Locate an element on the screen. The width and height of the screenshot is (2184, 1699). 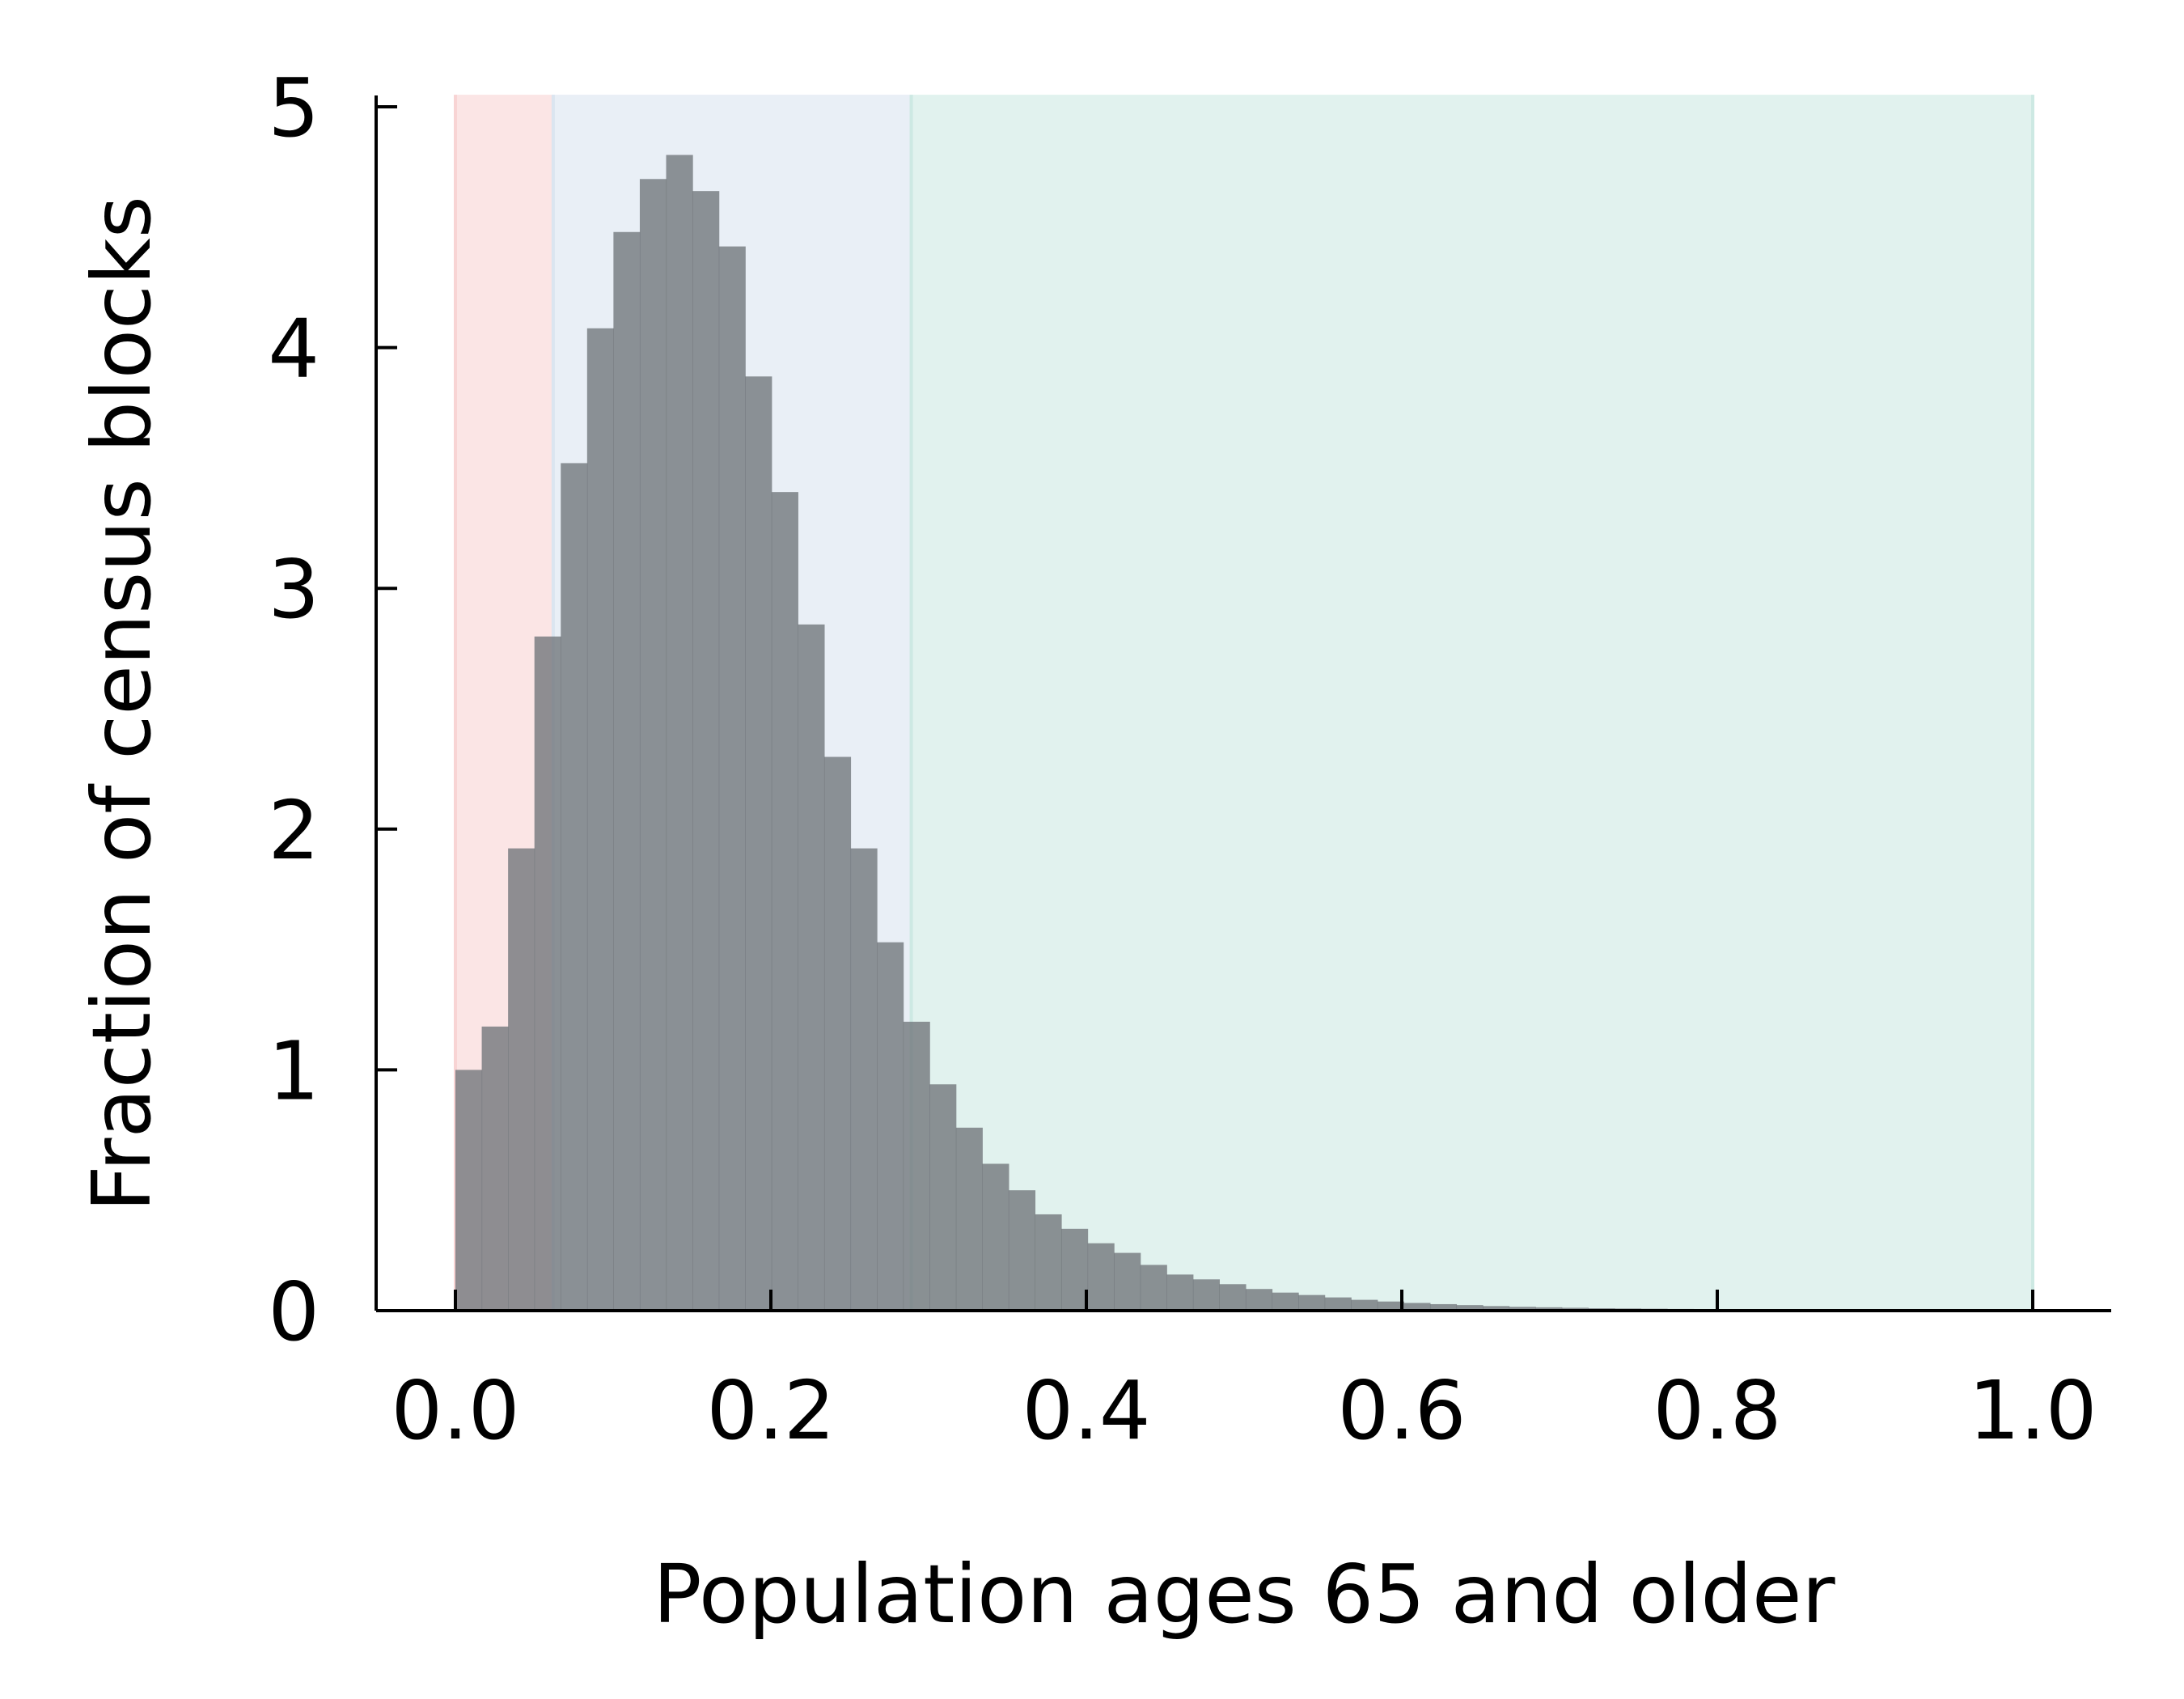
x-tick-label: 0.0 is located at coordinates (455, 1410).